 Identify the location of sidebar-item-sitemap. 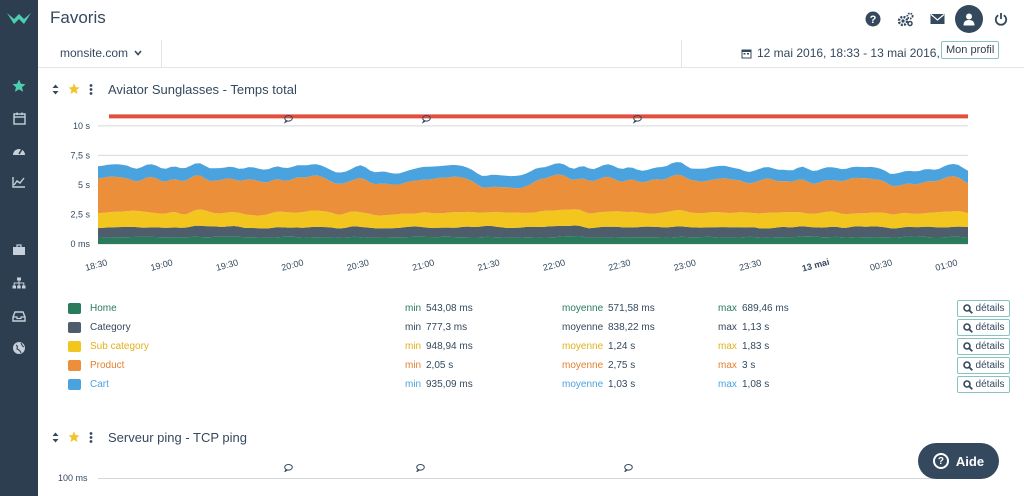
(19, 283).